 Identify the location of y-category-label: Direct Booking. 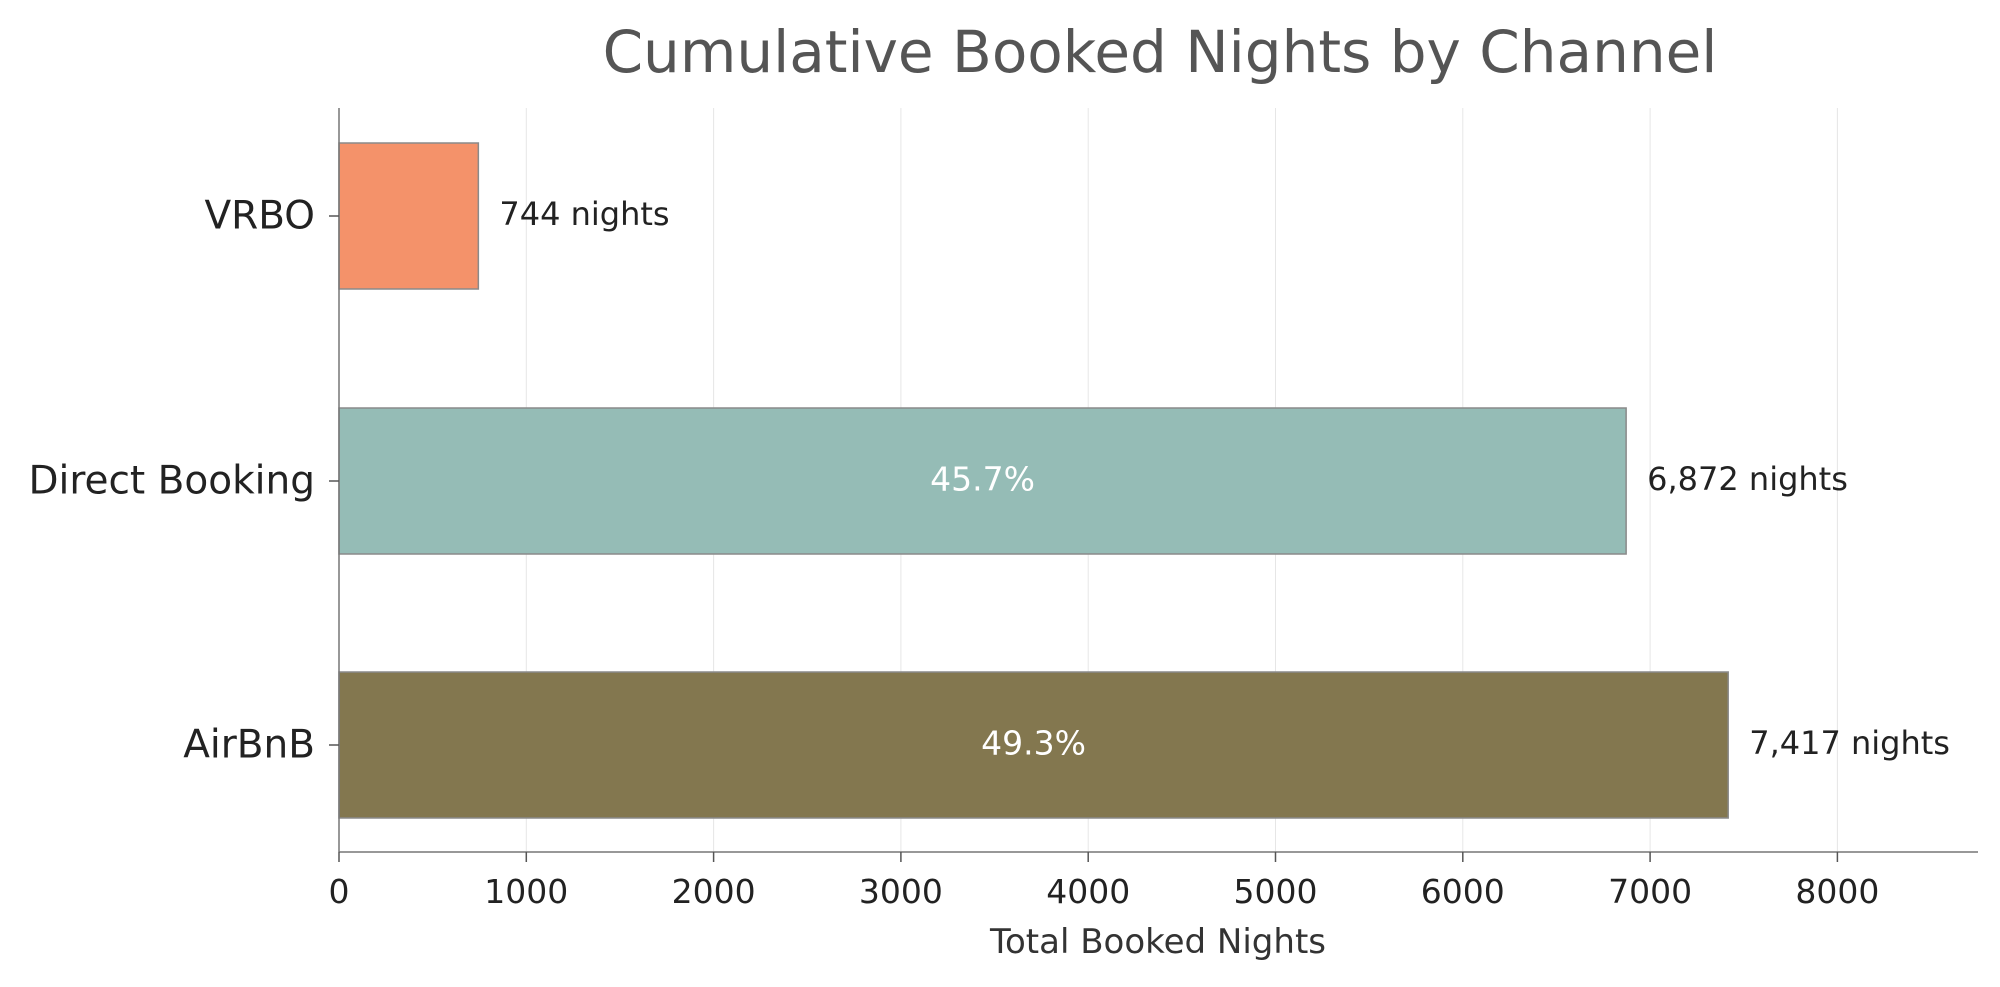
(171, 481).